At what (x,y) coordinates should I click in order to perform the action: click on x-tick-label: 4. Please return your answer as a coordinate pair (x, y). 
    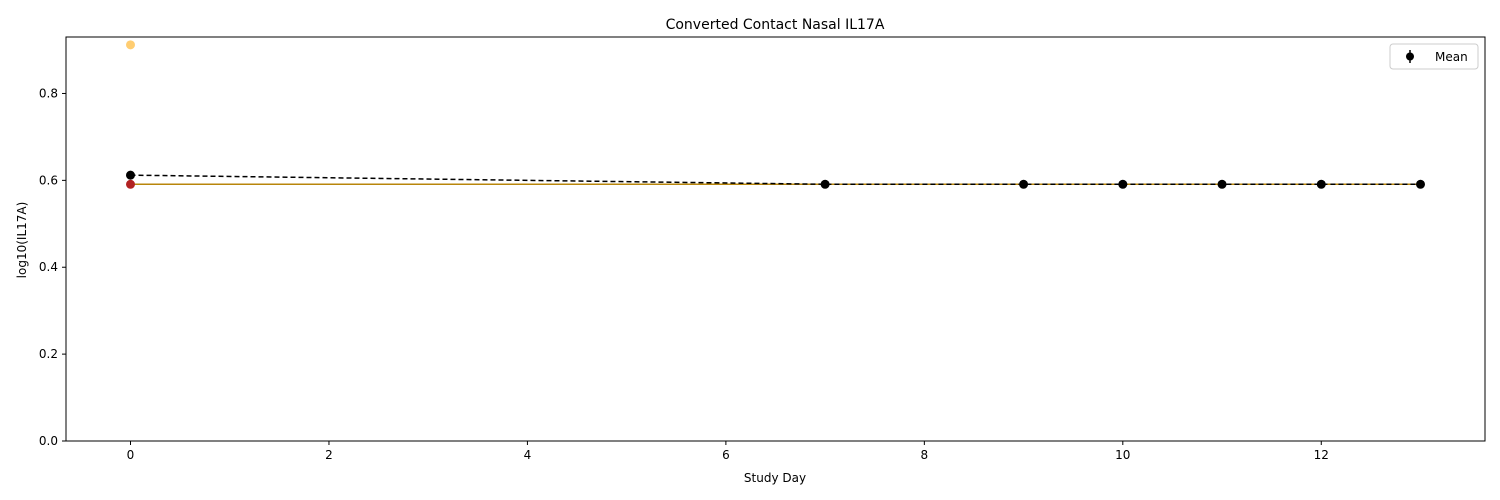
    Looking at the image, I should click on (528, 455).